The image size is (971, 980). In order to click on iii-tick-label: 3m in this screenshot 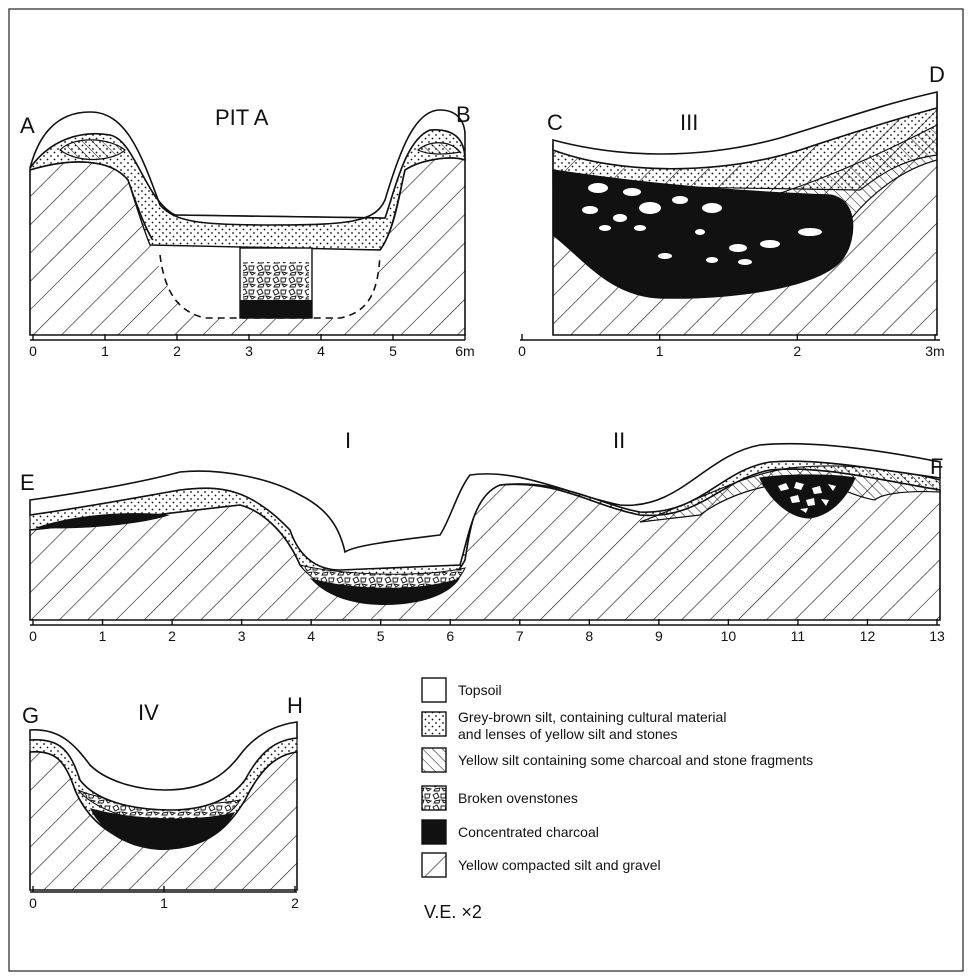, I will do `click(934, 351)`.